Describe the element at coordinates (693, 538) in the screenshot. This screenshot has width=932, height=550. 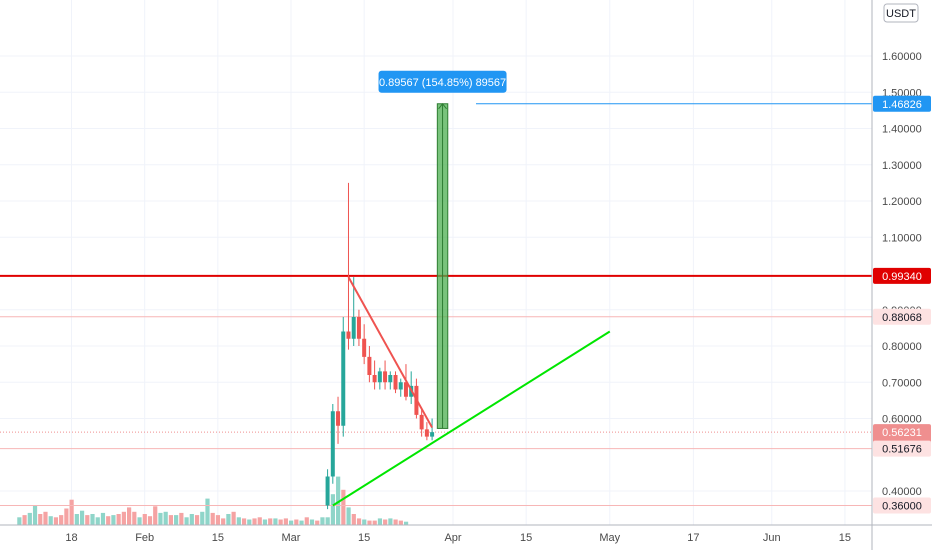
I see `x-tick-label: 17` at that location.